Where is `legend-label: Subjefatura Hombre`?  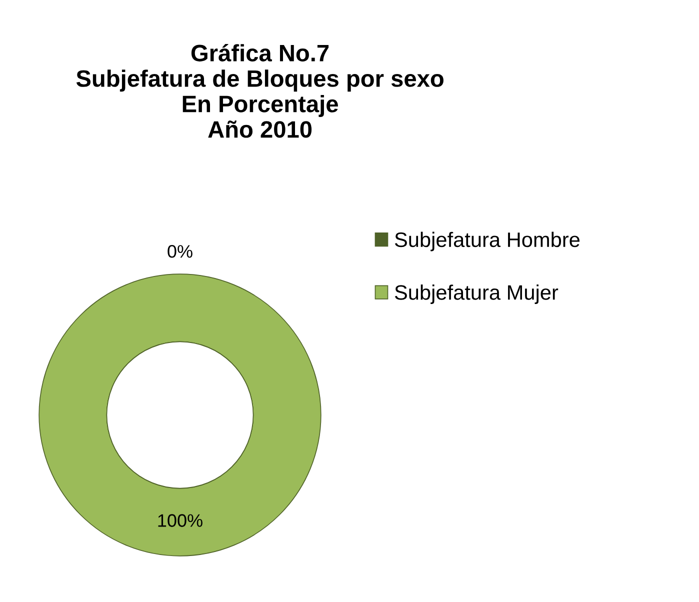
legend-label: Subjefatura Hombre is located at coordinates (487, 242).